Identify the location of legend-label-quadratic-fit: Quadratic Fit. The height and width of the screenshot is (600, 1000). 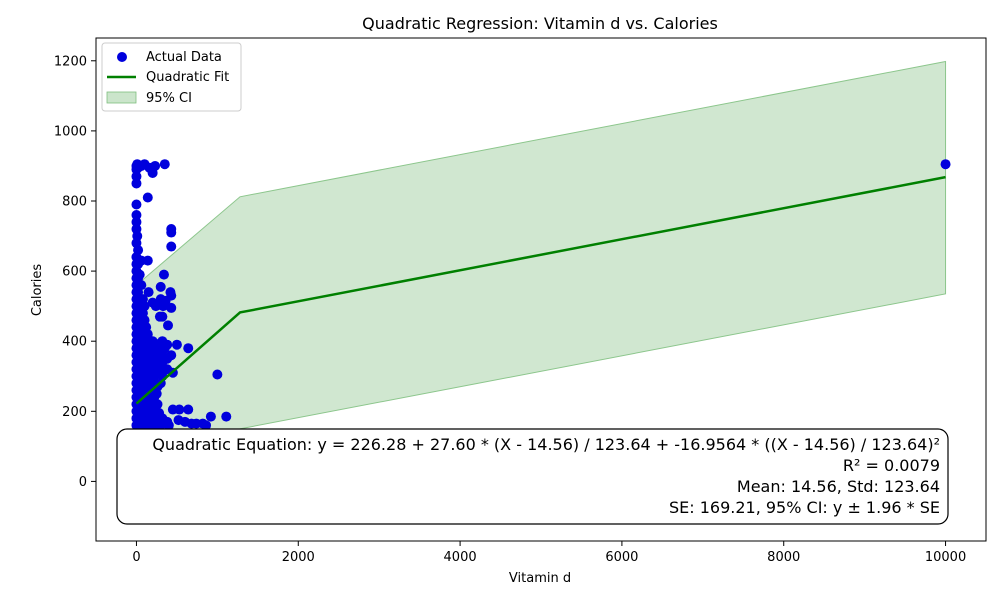
(187, 77).